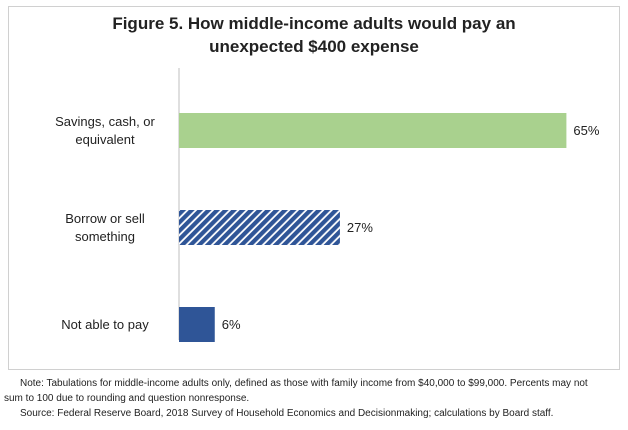 This screenshot has height=430, width=628. What do you see at coordinates (105, 130) in the screenshot?
I see `category-label: Savings, cash, or equivalent` at bounding box center [105, 130].